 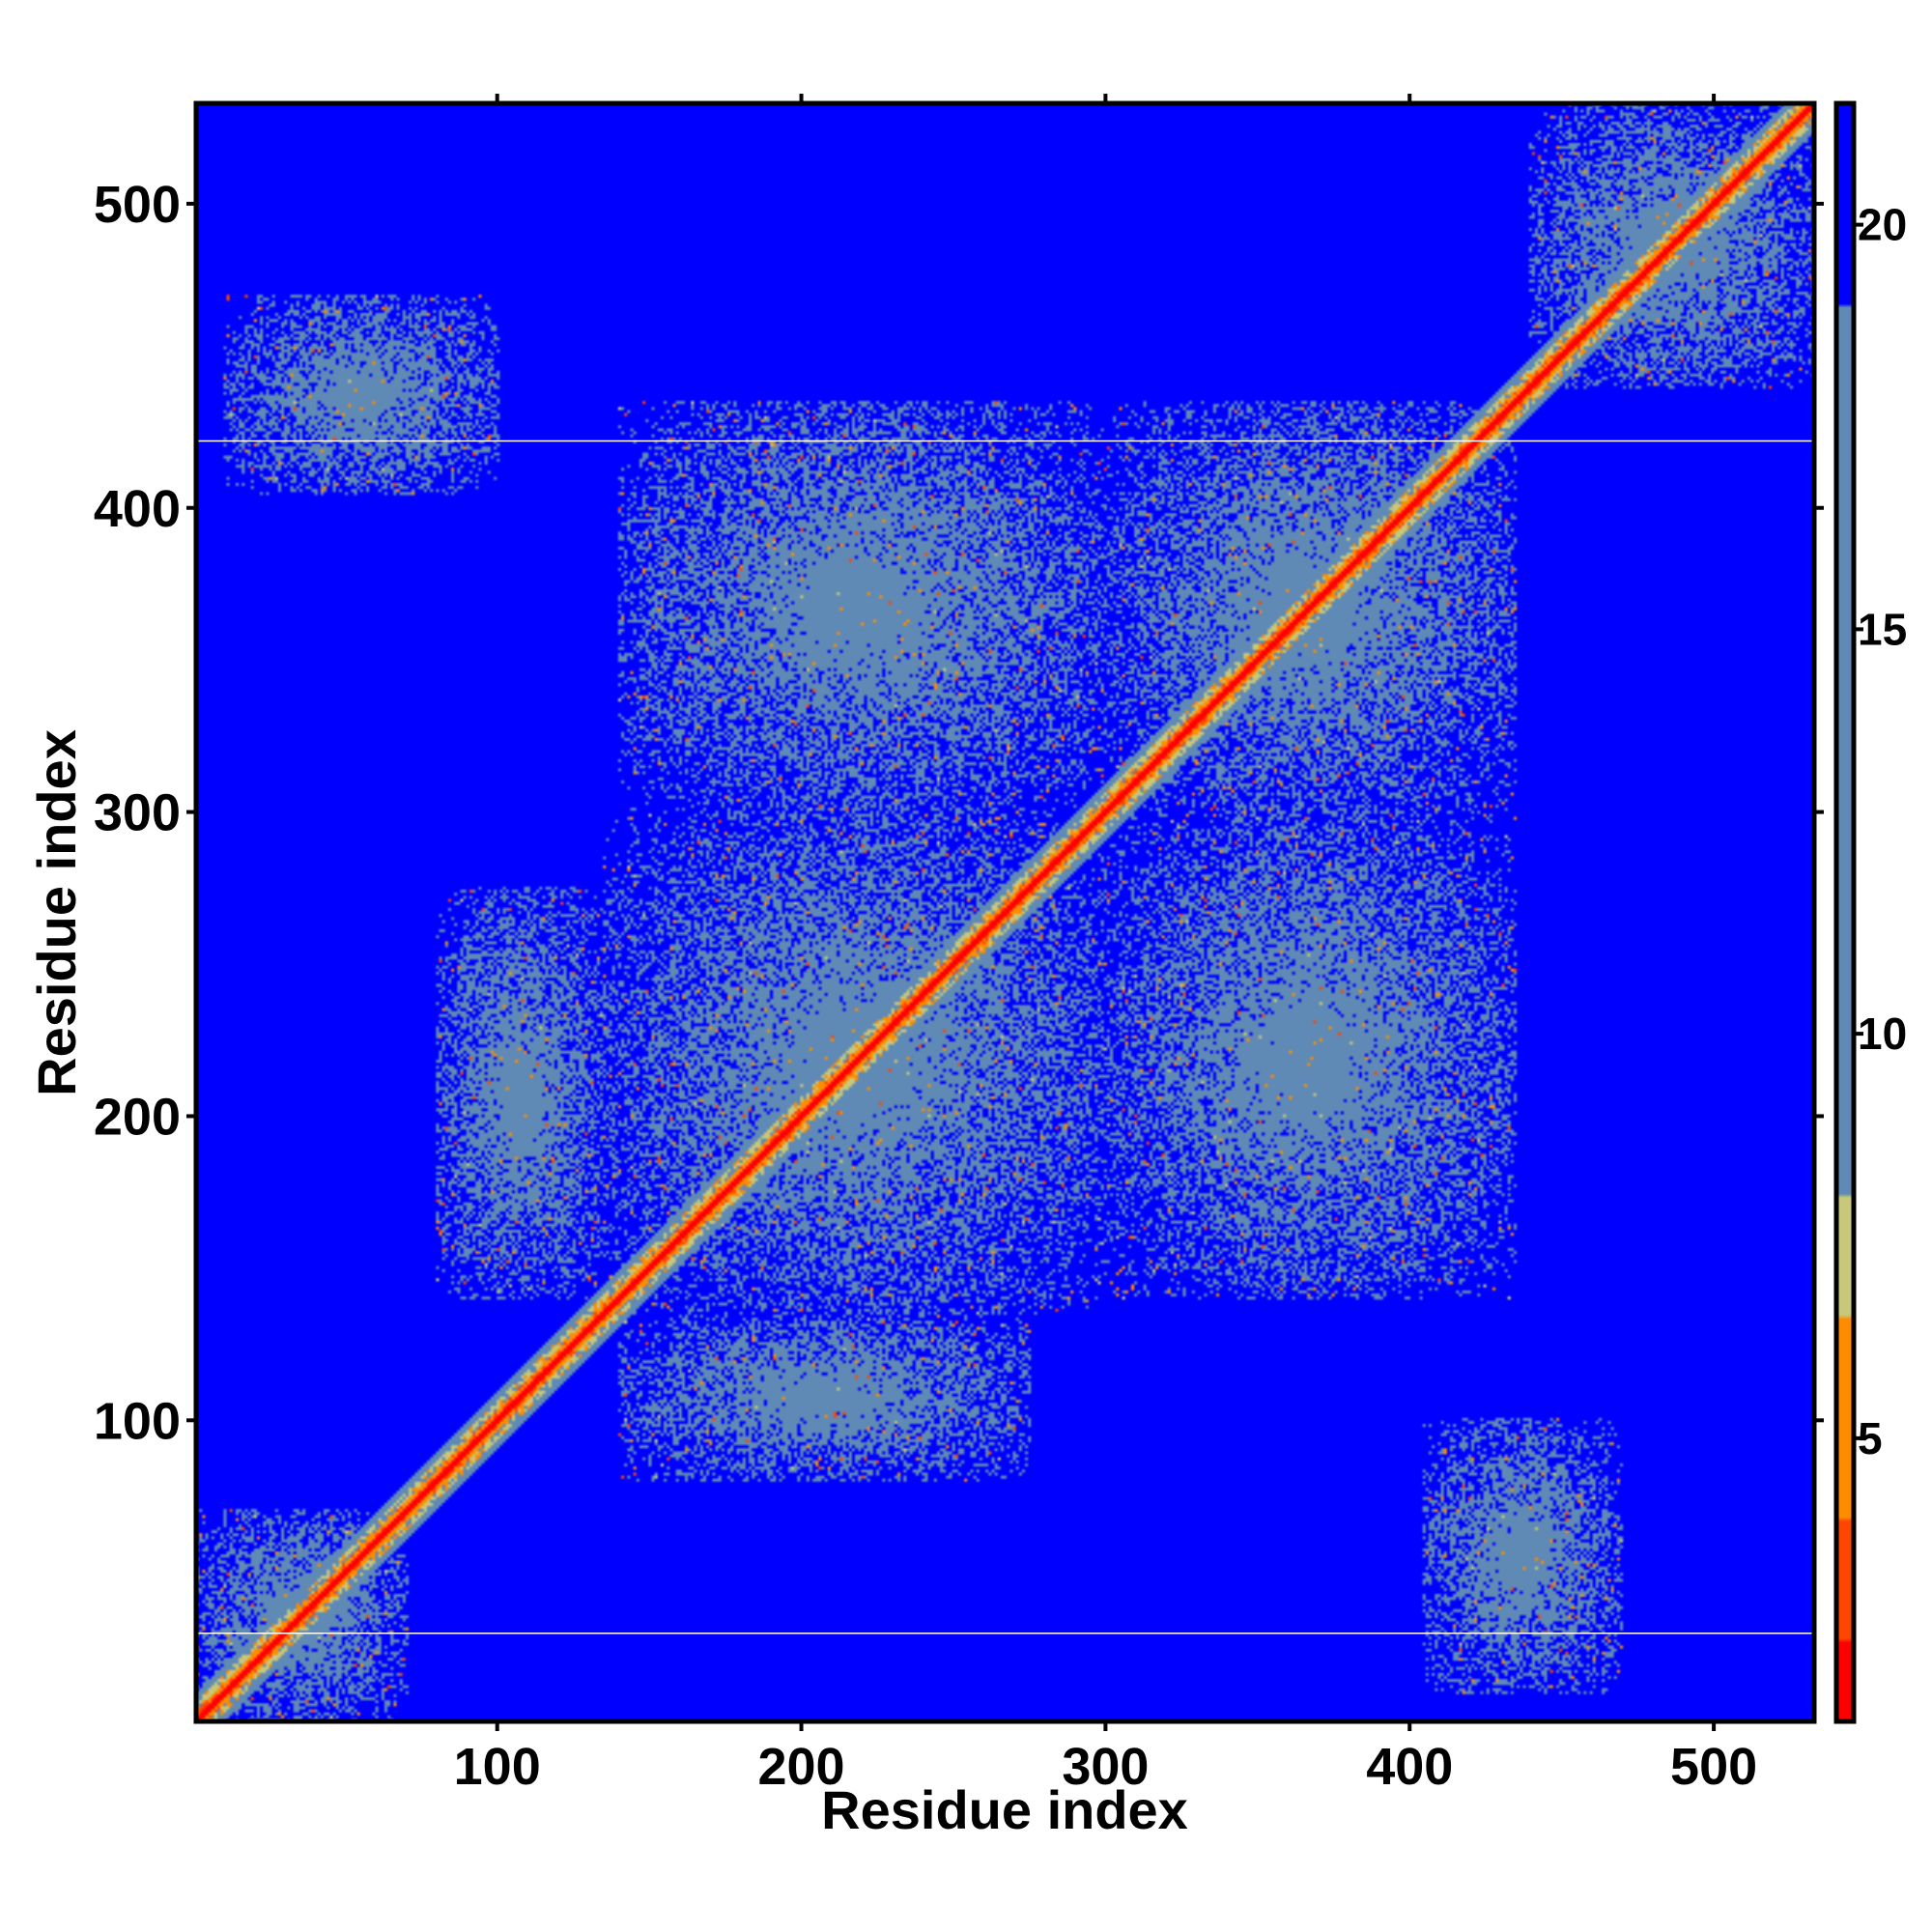 I want to click on x-tick-label: 500, so click(x=1713, y=1767).